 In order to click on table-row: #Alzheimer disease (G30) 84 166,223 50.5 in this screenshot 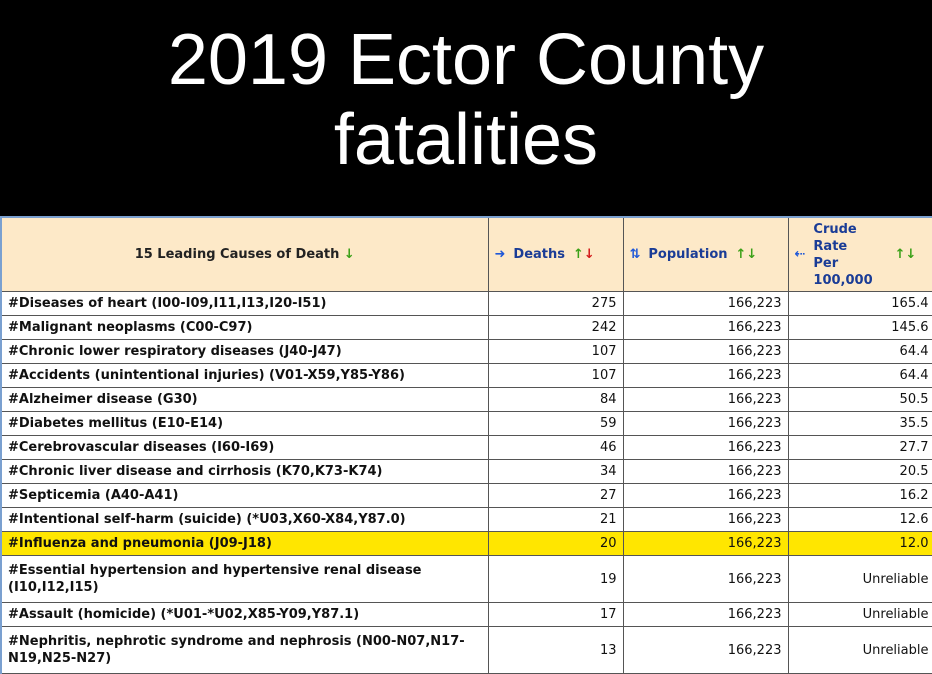, I will do `click(466, 399)`.